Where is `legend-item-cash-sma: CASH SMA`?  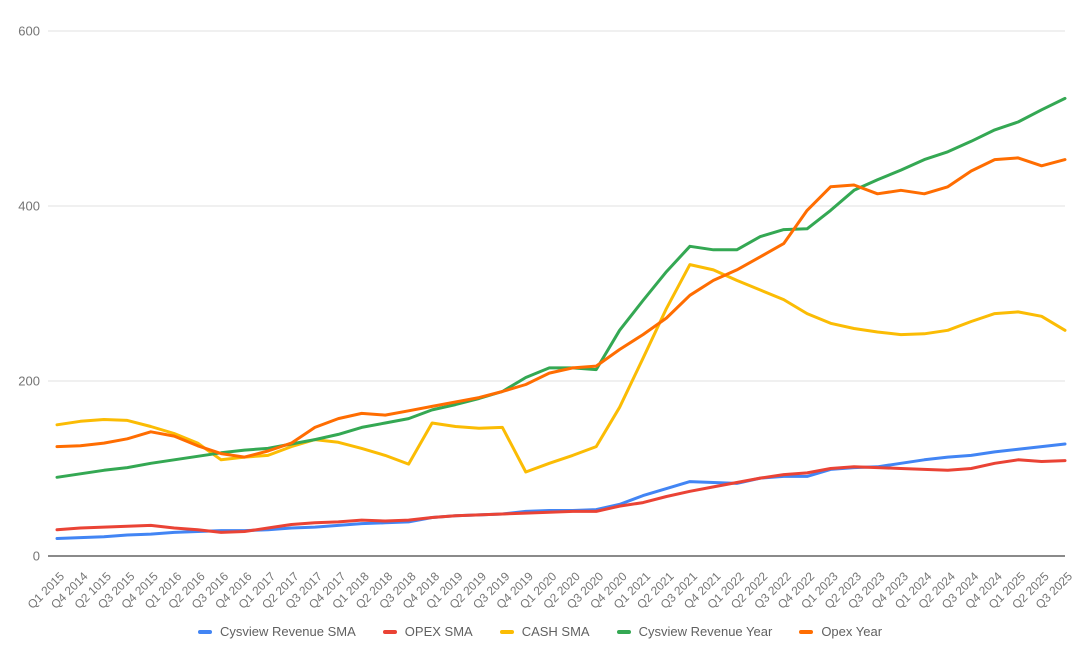
legend-item-cash-sma: CASH SMA is located at coordinates (544, 631).